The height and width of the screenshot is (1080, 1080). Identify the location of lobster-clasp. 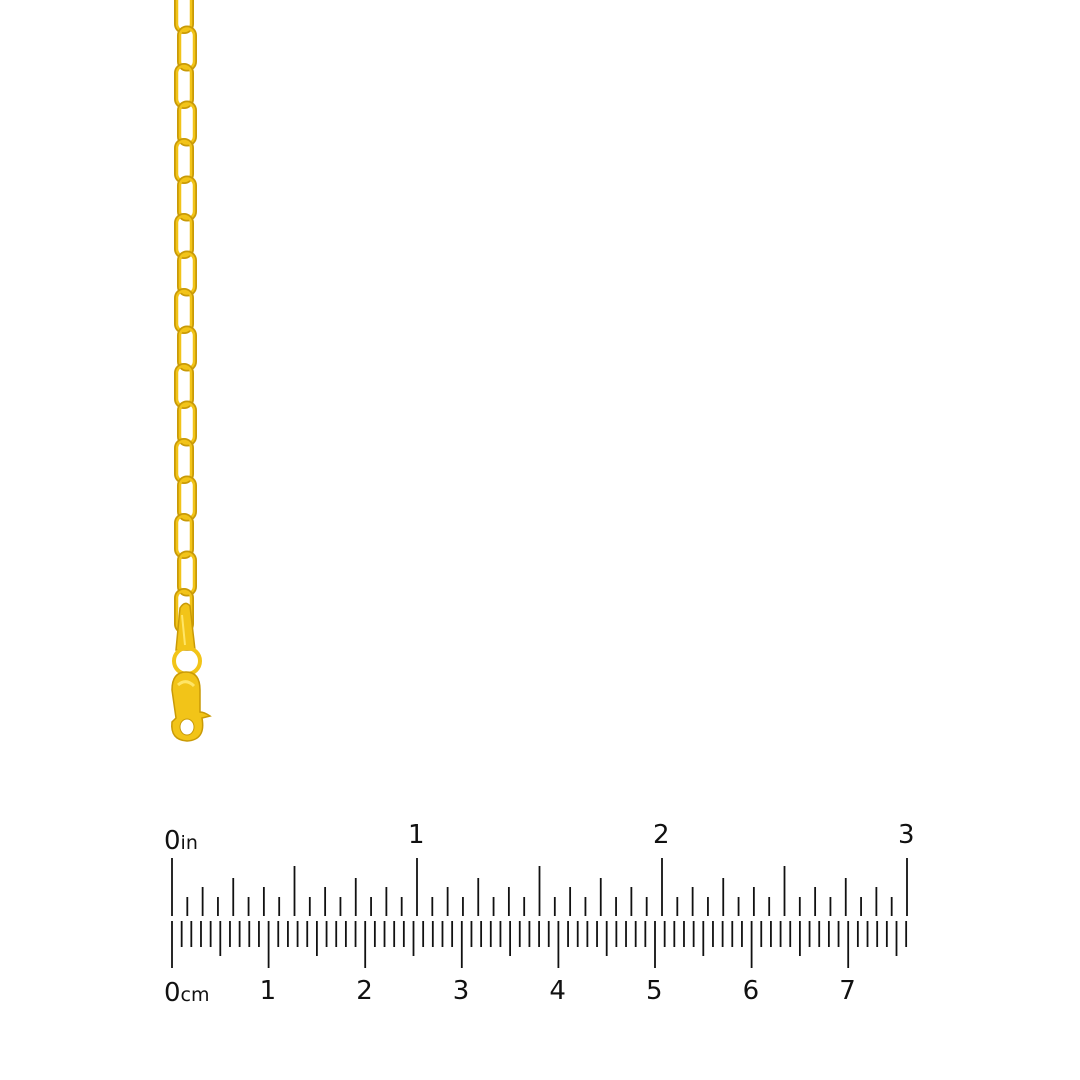
(191, 672).